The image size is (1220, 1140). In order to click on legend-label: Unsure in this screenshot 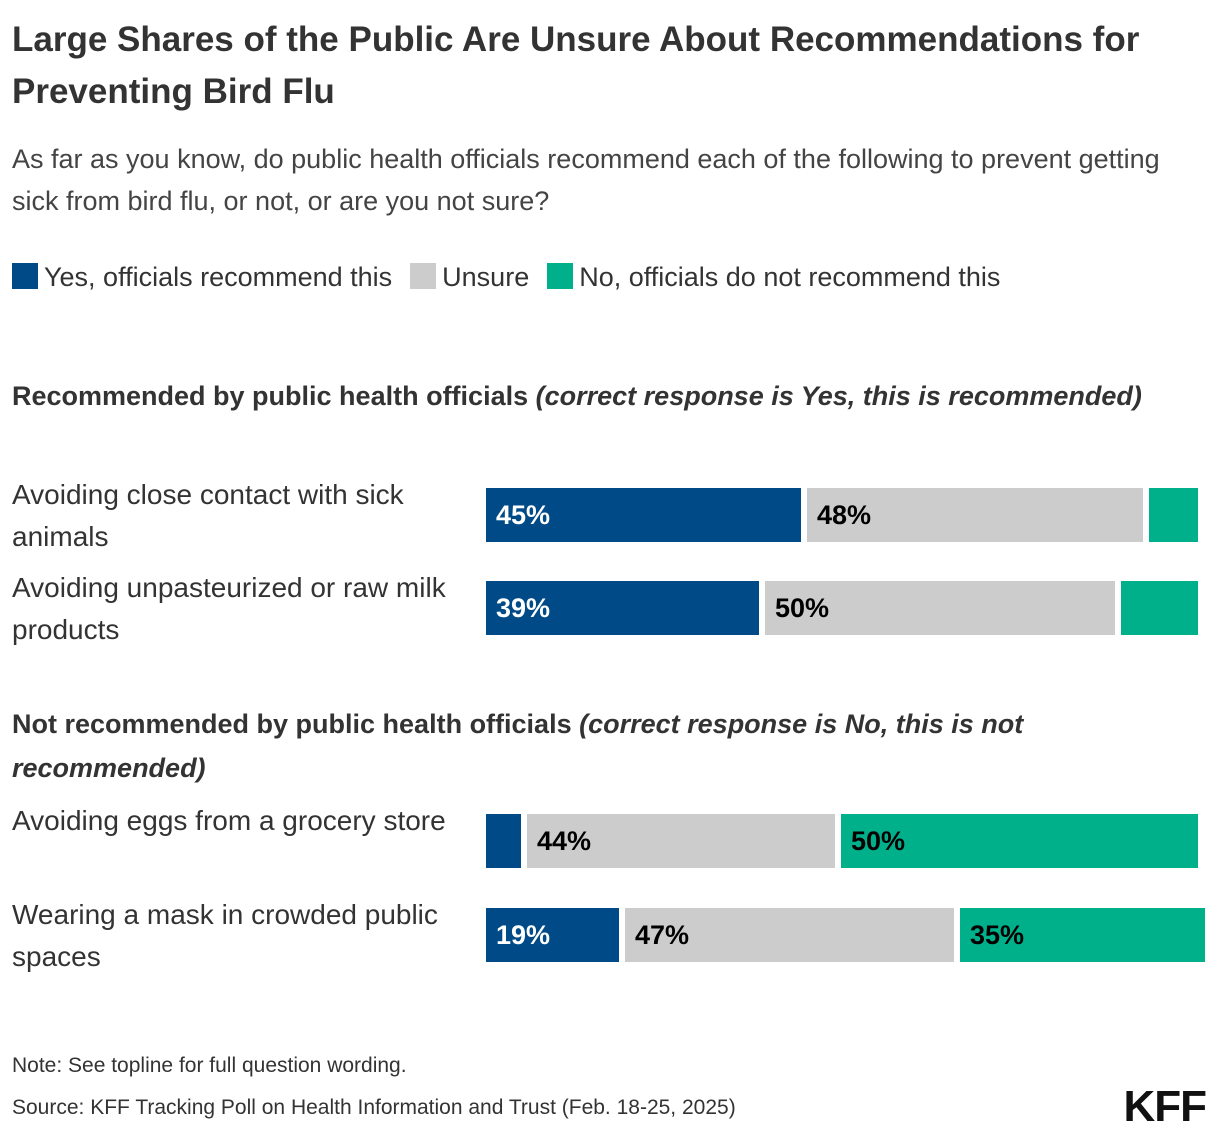, I will do `click(486, 277)`.